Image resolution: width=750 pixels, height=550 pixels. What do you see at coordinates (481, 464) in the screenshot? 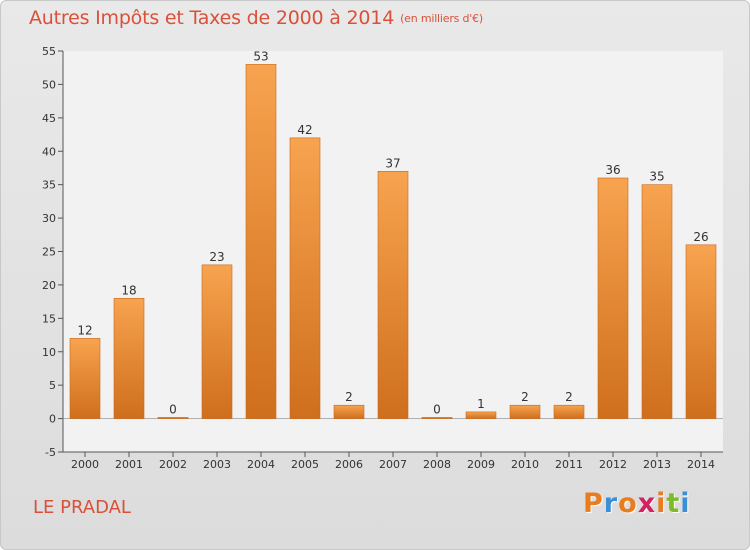
I see `x-tick-label: 2009` at bounding box center [481, 464].